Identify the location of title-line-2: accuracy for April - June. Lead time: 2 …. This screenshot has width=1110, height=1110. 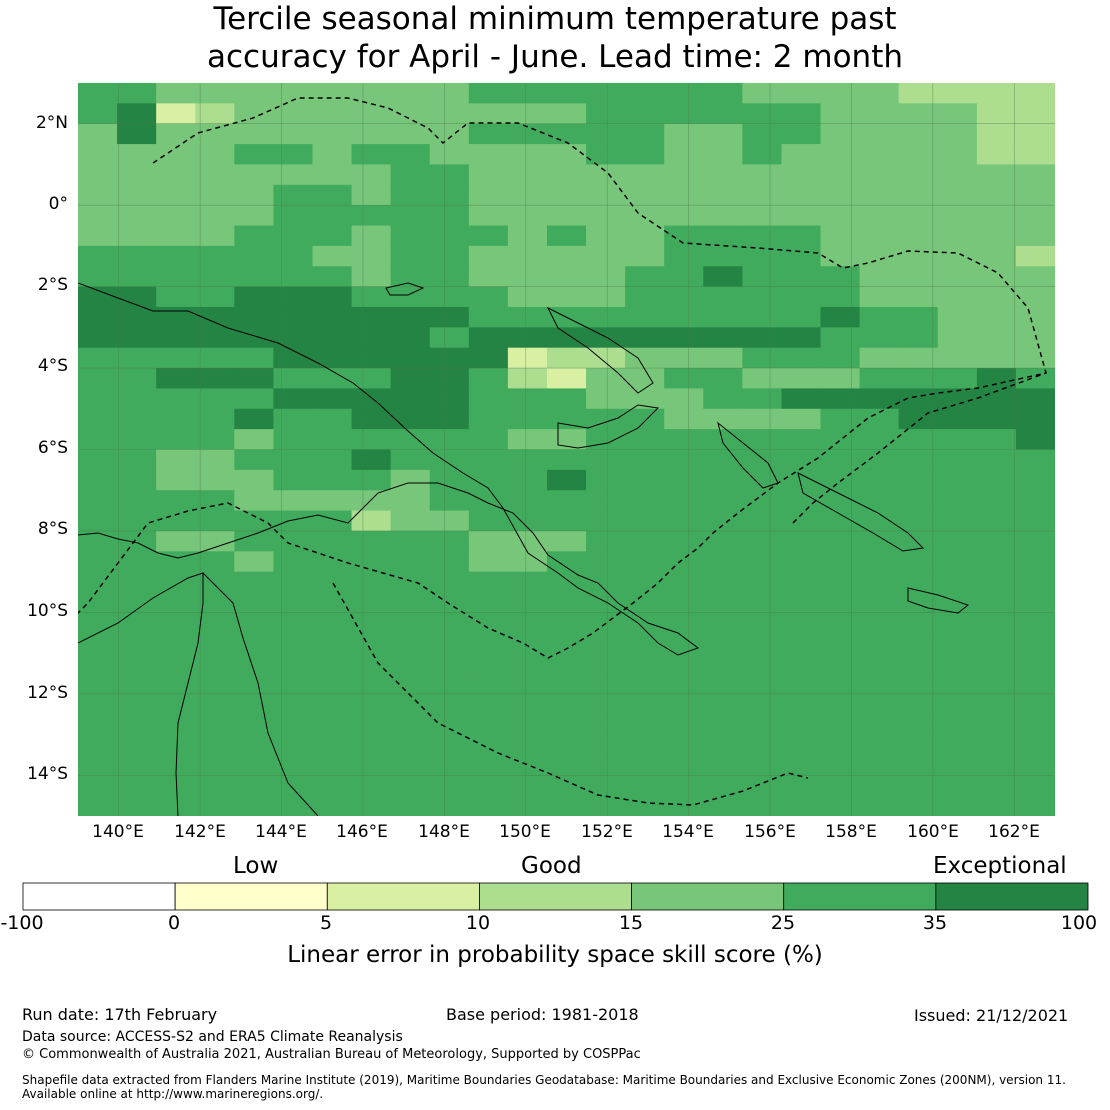
(555, 57).